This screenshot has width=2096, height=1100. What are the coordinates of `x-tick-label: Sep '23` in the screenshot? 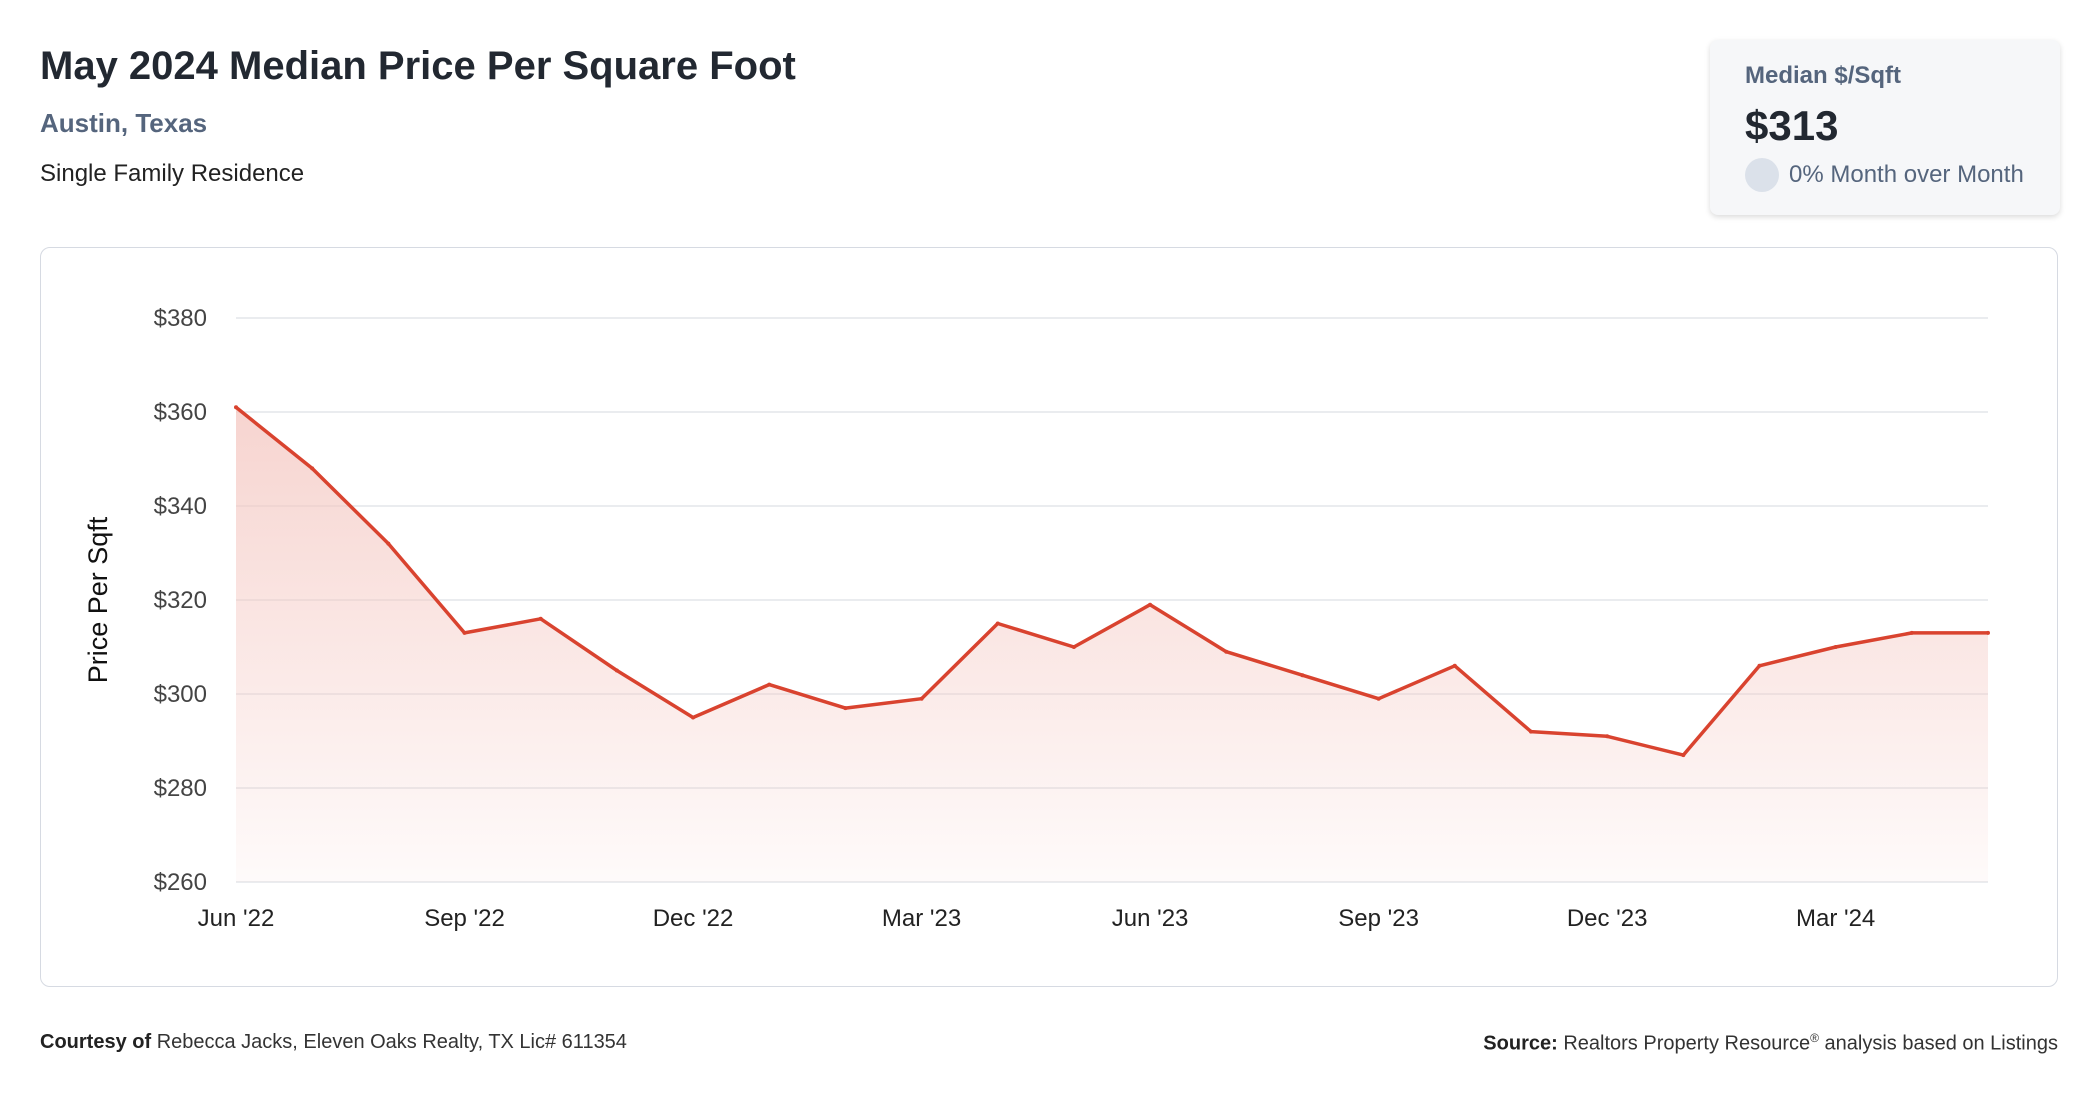 It's located at (1378, 918).